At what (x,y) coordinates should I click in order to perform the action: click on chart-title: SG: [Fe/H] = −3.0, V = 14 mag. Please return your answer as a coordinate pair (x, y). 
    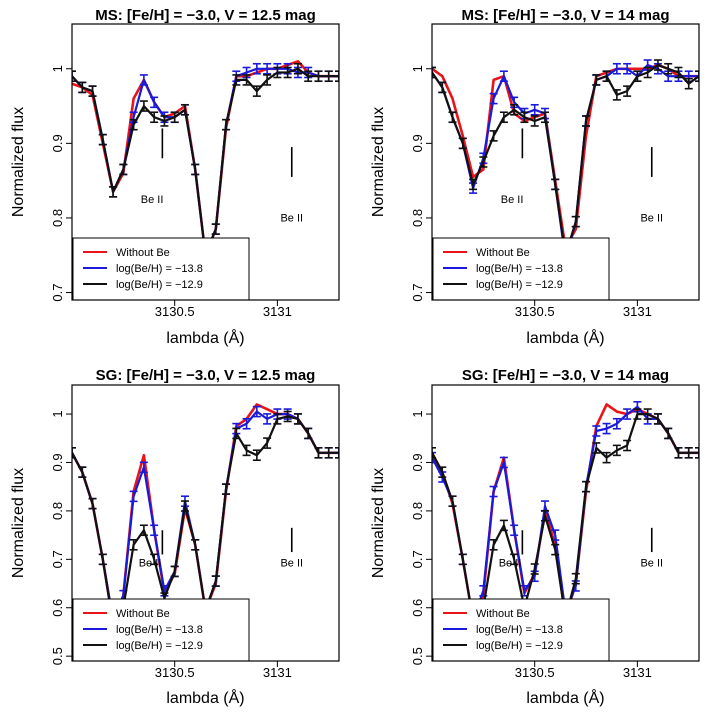
    Looking at the image, I should click on (565, 375).